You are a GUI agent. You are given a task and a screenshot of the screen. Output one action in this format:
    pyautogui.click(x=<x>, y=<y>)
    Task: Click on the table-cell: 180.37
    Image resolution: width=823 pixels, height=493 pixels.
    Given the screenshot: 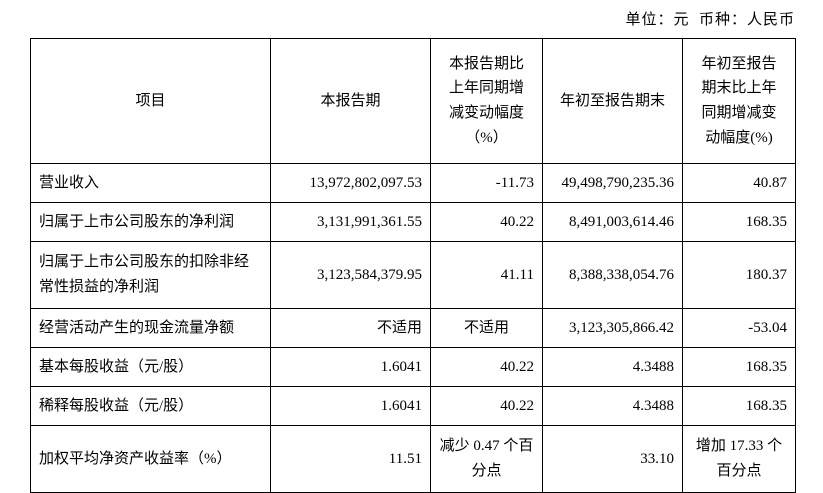 What is the action you would take?
    pyautogui.click(x=739, y=275)
    